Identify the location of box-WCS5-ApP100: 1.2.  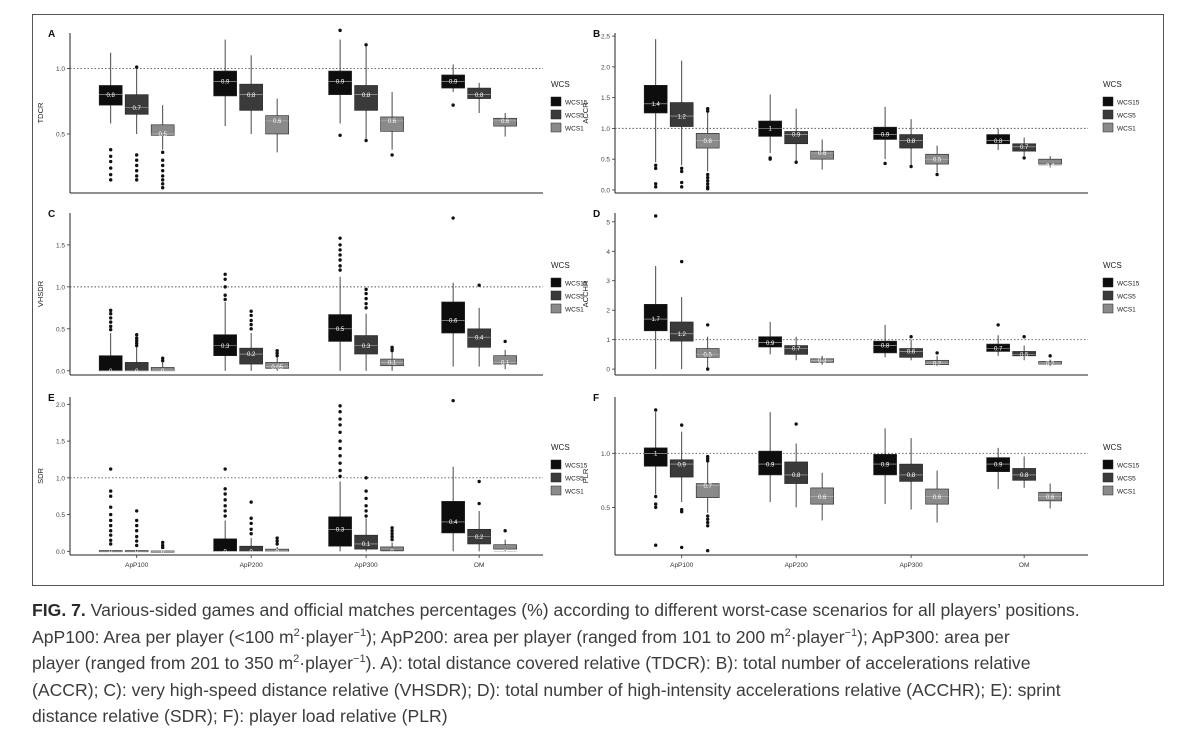
(681, 314).